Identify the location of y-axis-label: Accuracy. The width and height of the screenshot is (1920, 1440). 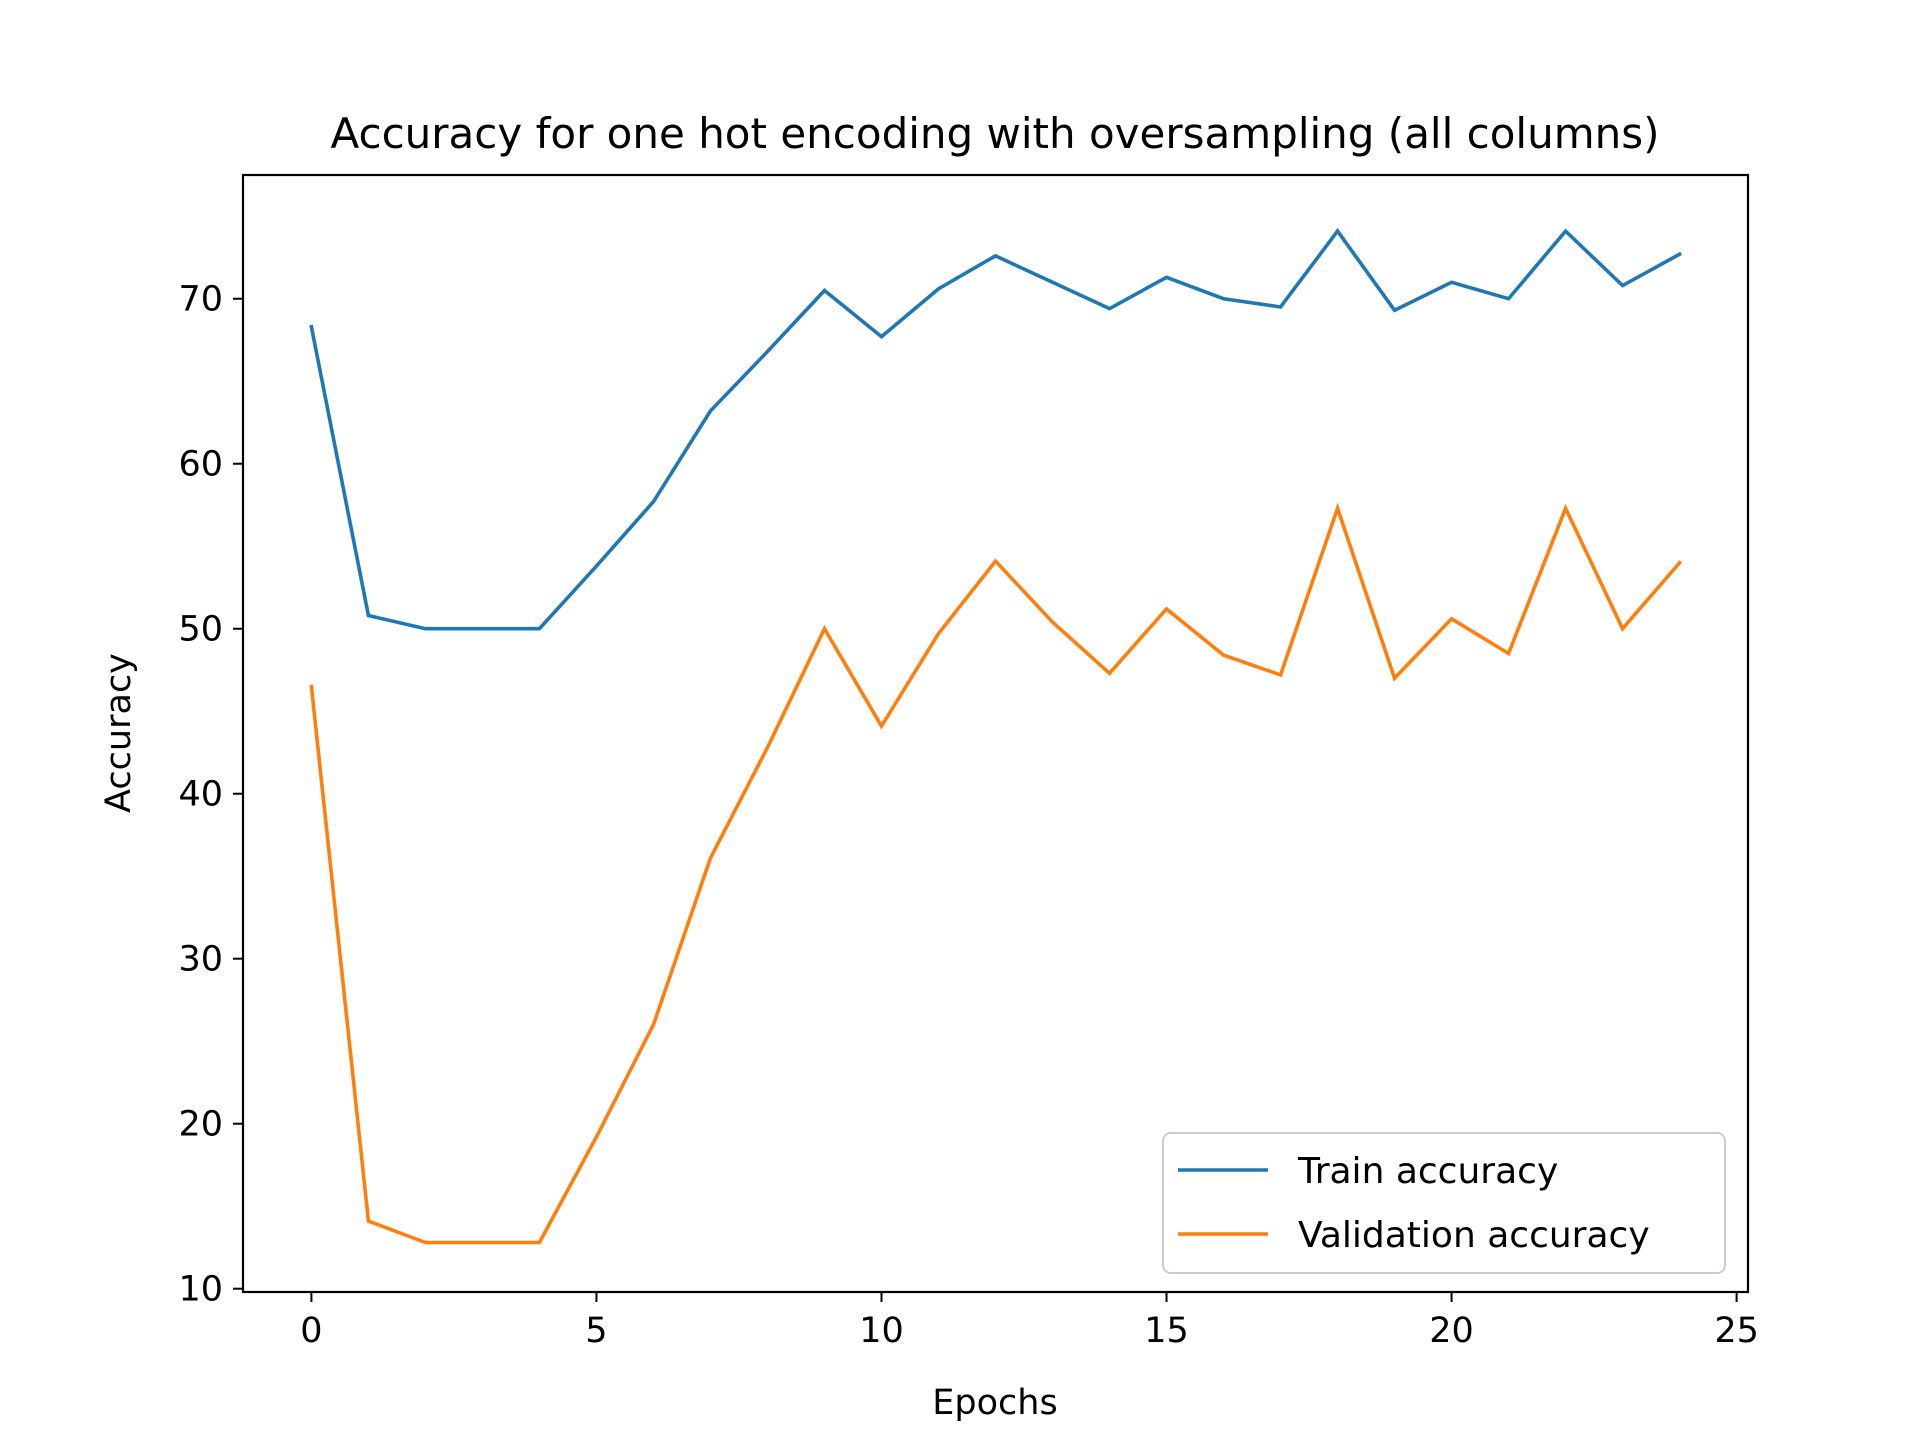
(119, 733).